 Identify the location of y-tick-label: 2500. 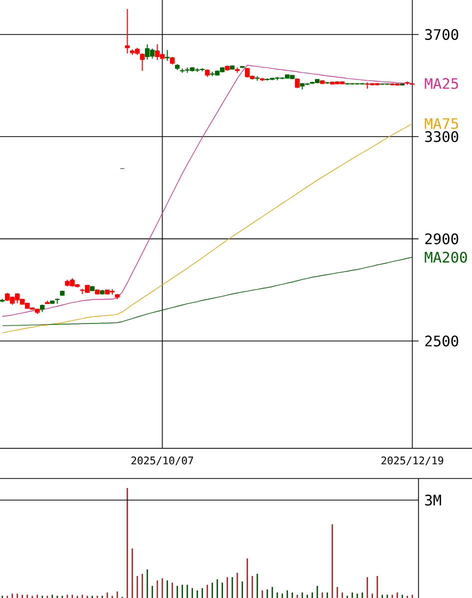
(441, 341).